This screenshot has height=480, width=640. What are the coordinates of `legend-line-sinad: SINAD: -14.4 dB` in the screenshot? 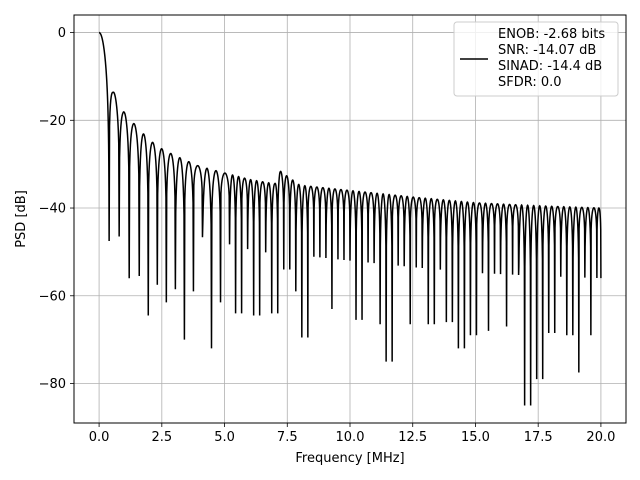 It's located at (550, 66).